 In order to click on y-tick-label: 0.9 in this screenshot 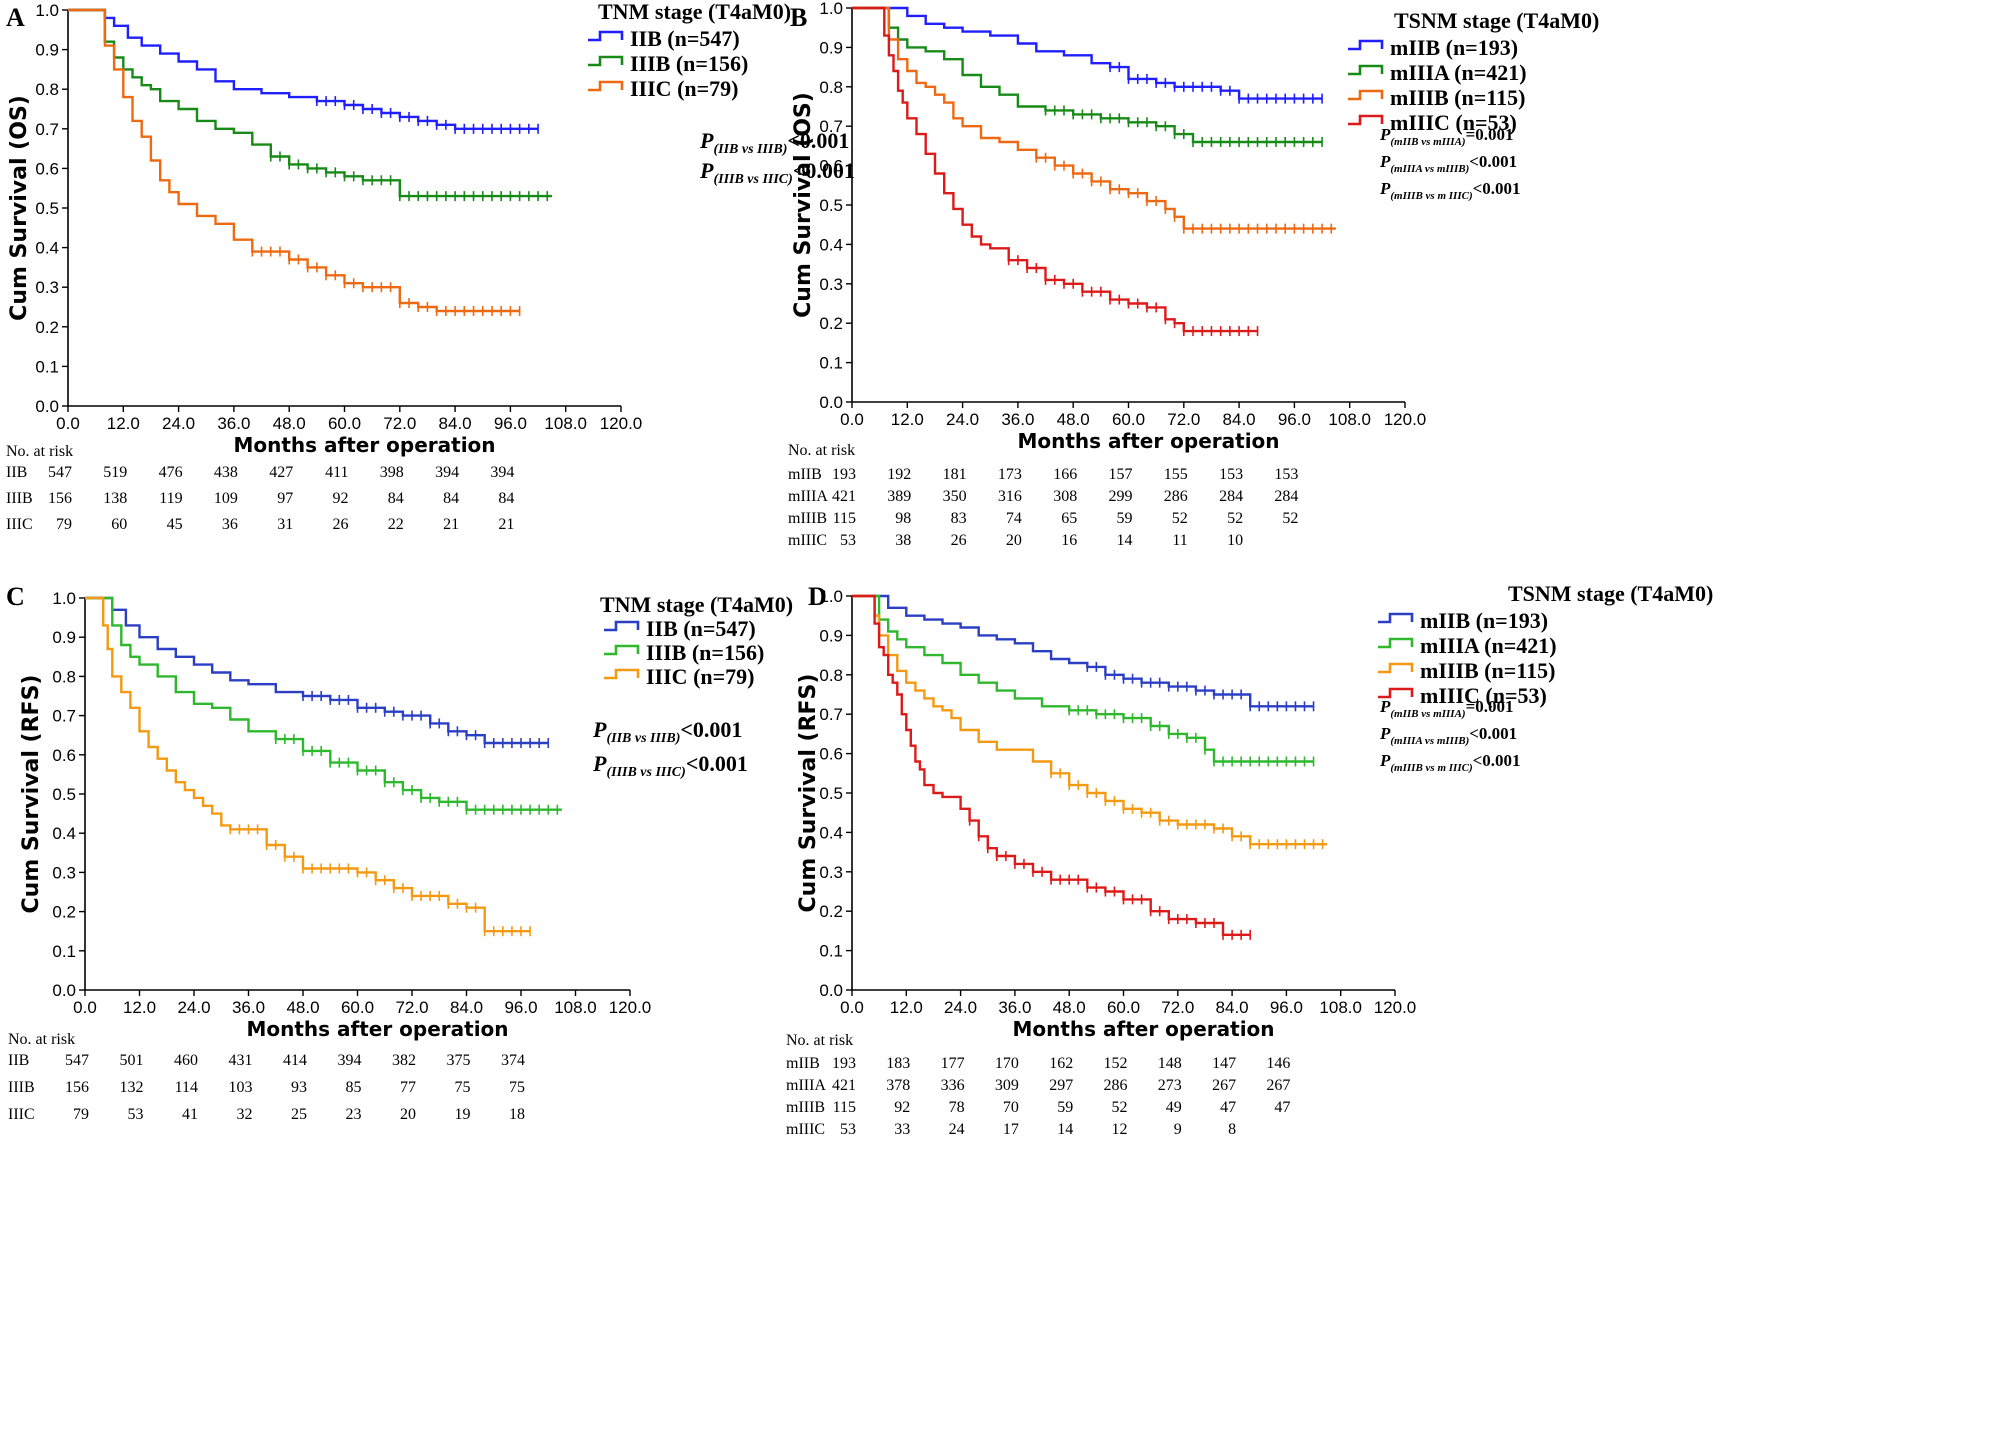, I will do `click(47, 50)`.